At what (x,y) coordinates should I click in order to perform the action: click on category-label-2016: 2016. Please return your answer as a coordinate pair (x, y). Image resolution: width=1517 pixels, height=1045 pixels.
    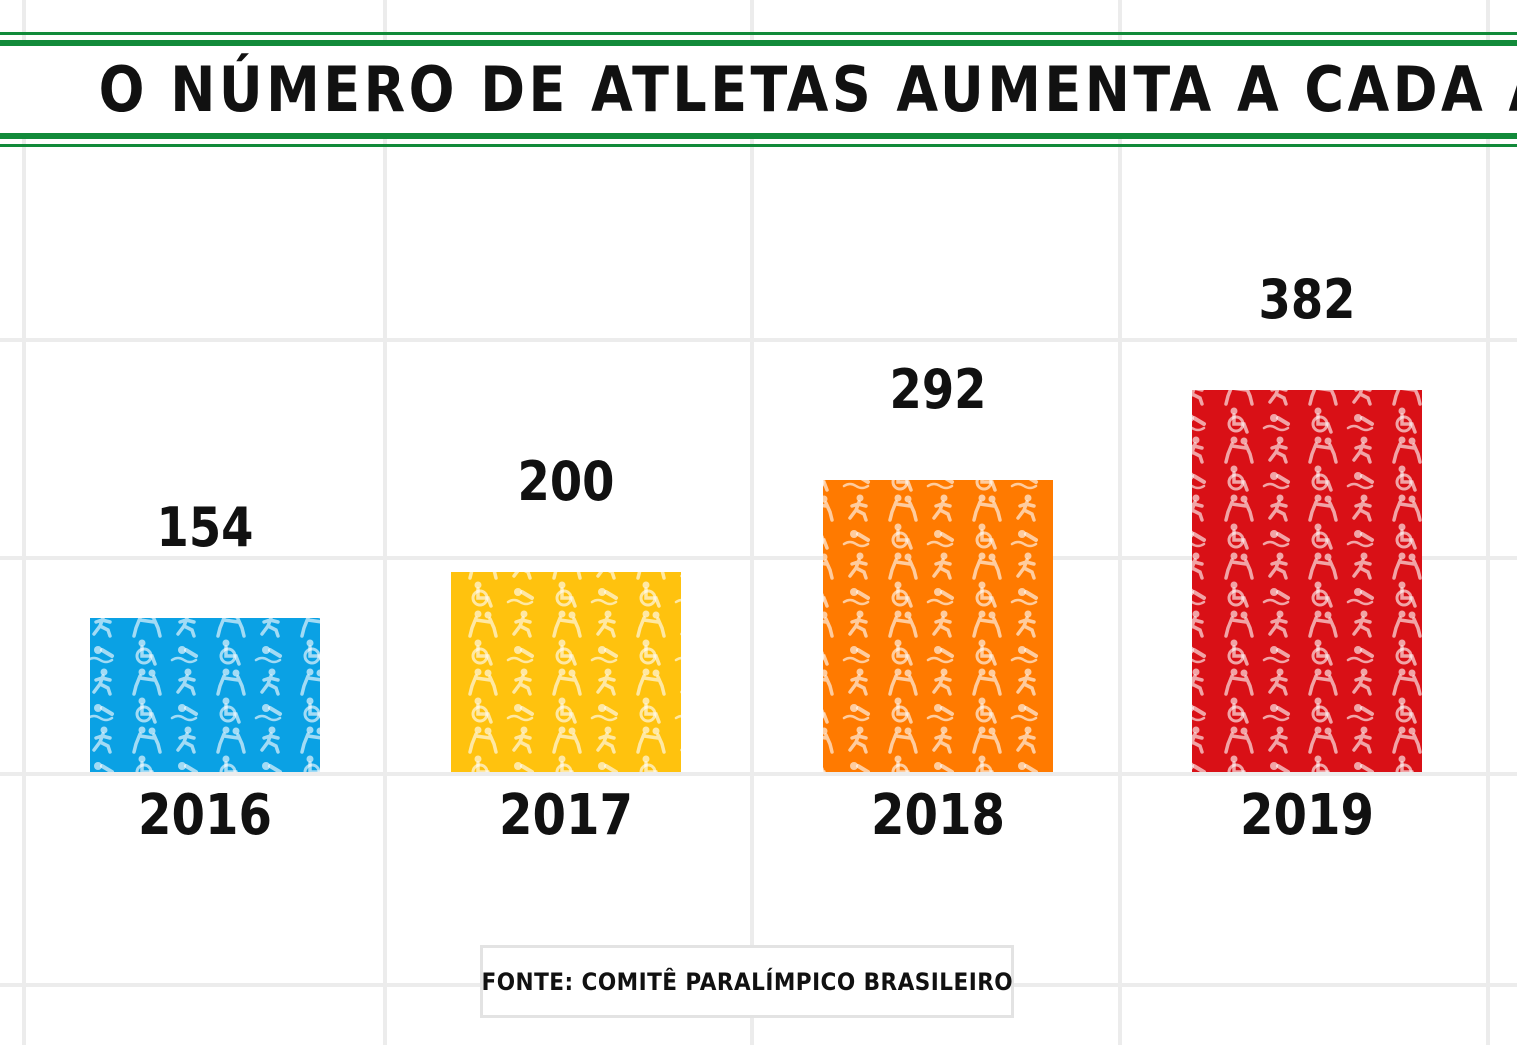
    Looking at the image, I should click on (205, 816).